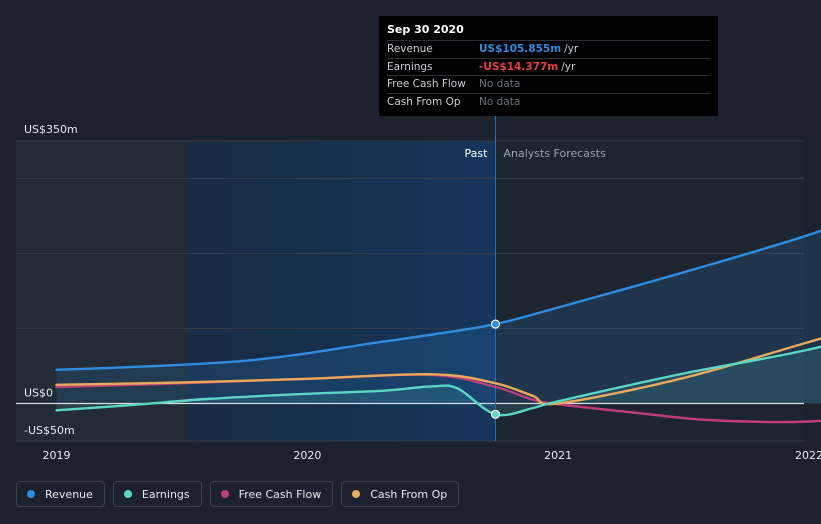  Describe the element at coordinates (558, 455) in the screenshot. I see `x-axis-tick: 2021` at that location.